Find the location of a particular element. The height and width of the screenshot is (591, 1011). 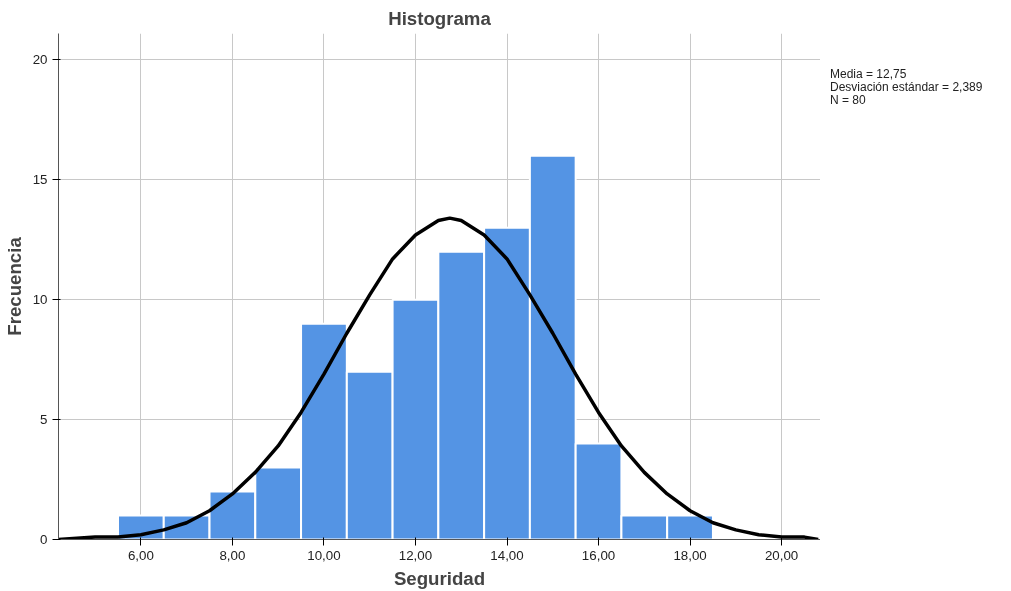

x-tick-label: 16,00 is located at coordinates (598, 555).